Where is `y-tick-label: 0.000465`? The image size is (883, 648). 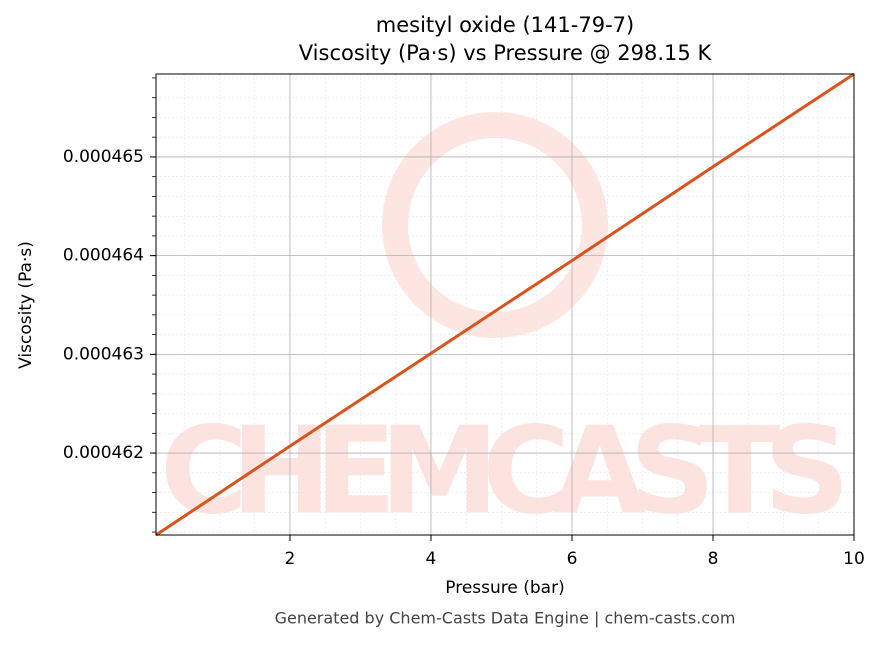 y-tick-label: 0.000465 is located at coordinates (103, 157).